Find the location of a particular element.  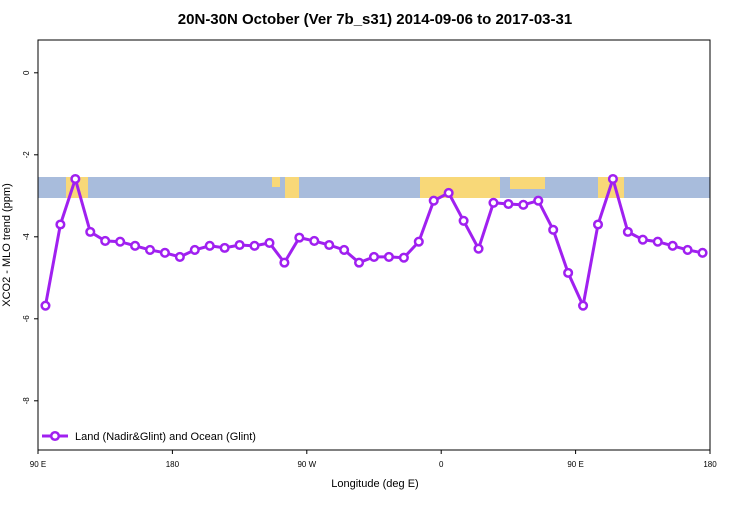

y-axis-label: XCO2 - MLO trend (ppm) is located at coordinates (7, 244).